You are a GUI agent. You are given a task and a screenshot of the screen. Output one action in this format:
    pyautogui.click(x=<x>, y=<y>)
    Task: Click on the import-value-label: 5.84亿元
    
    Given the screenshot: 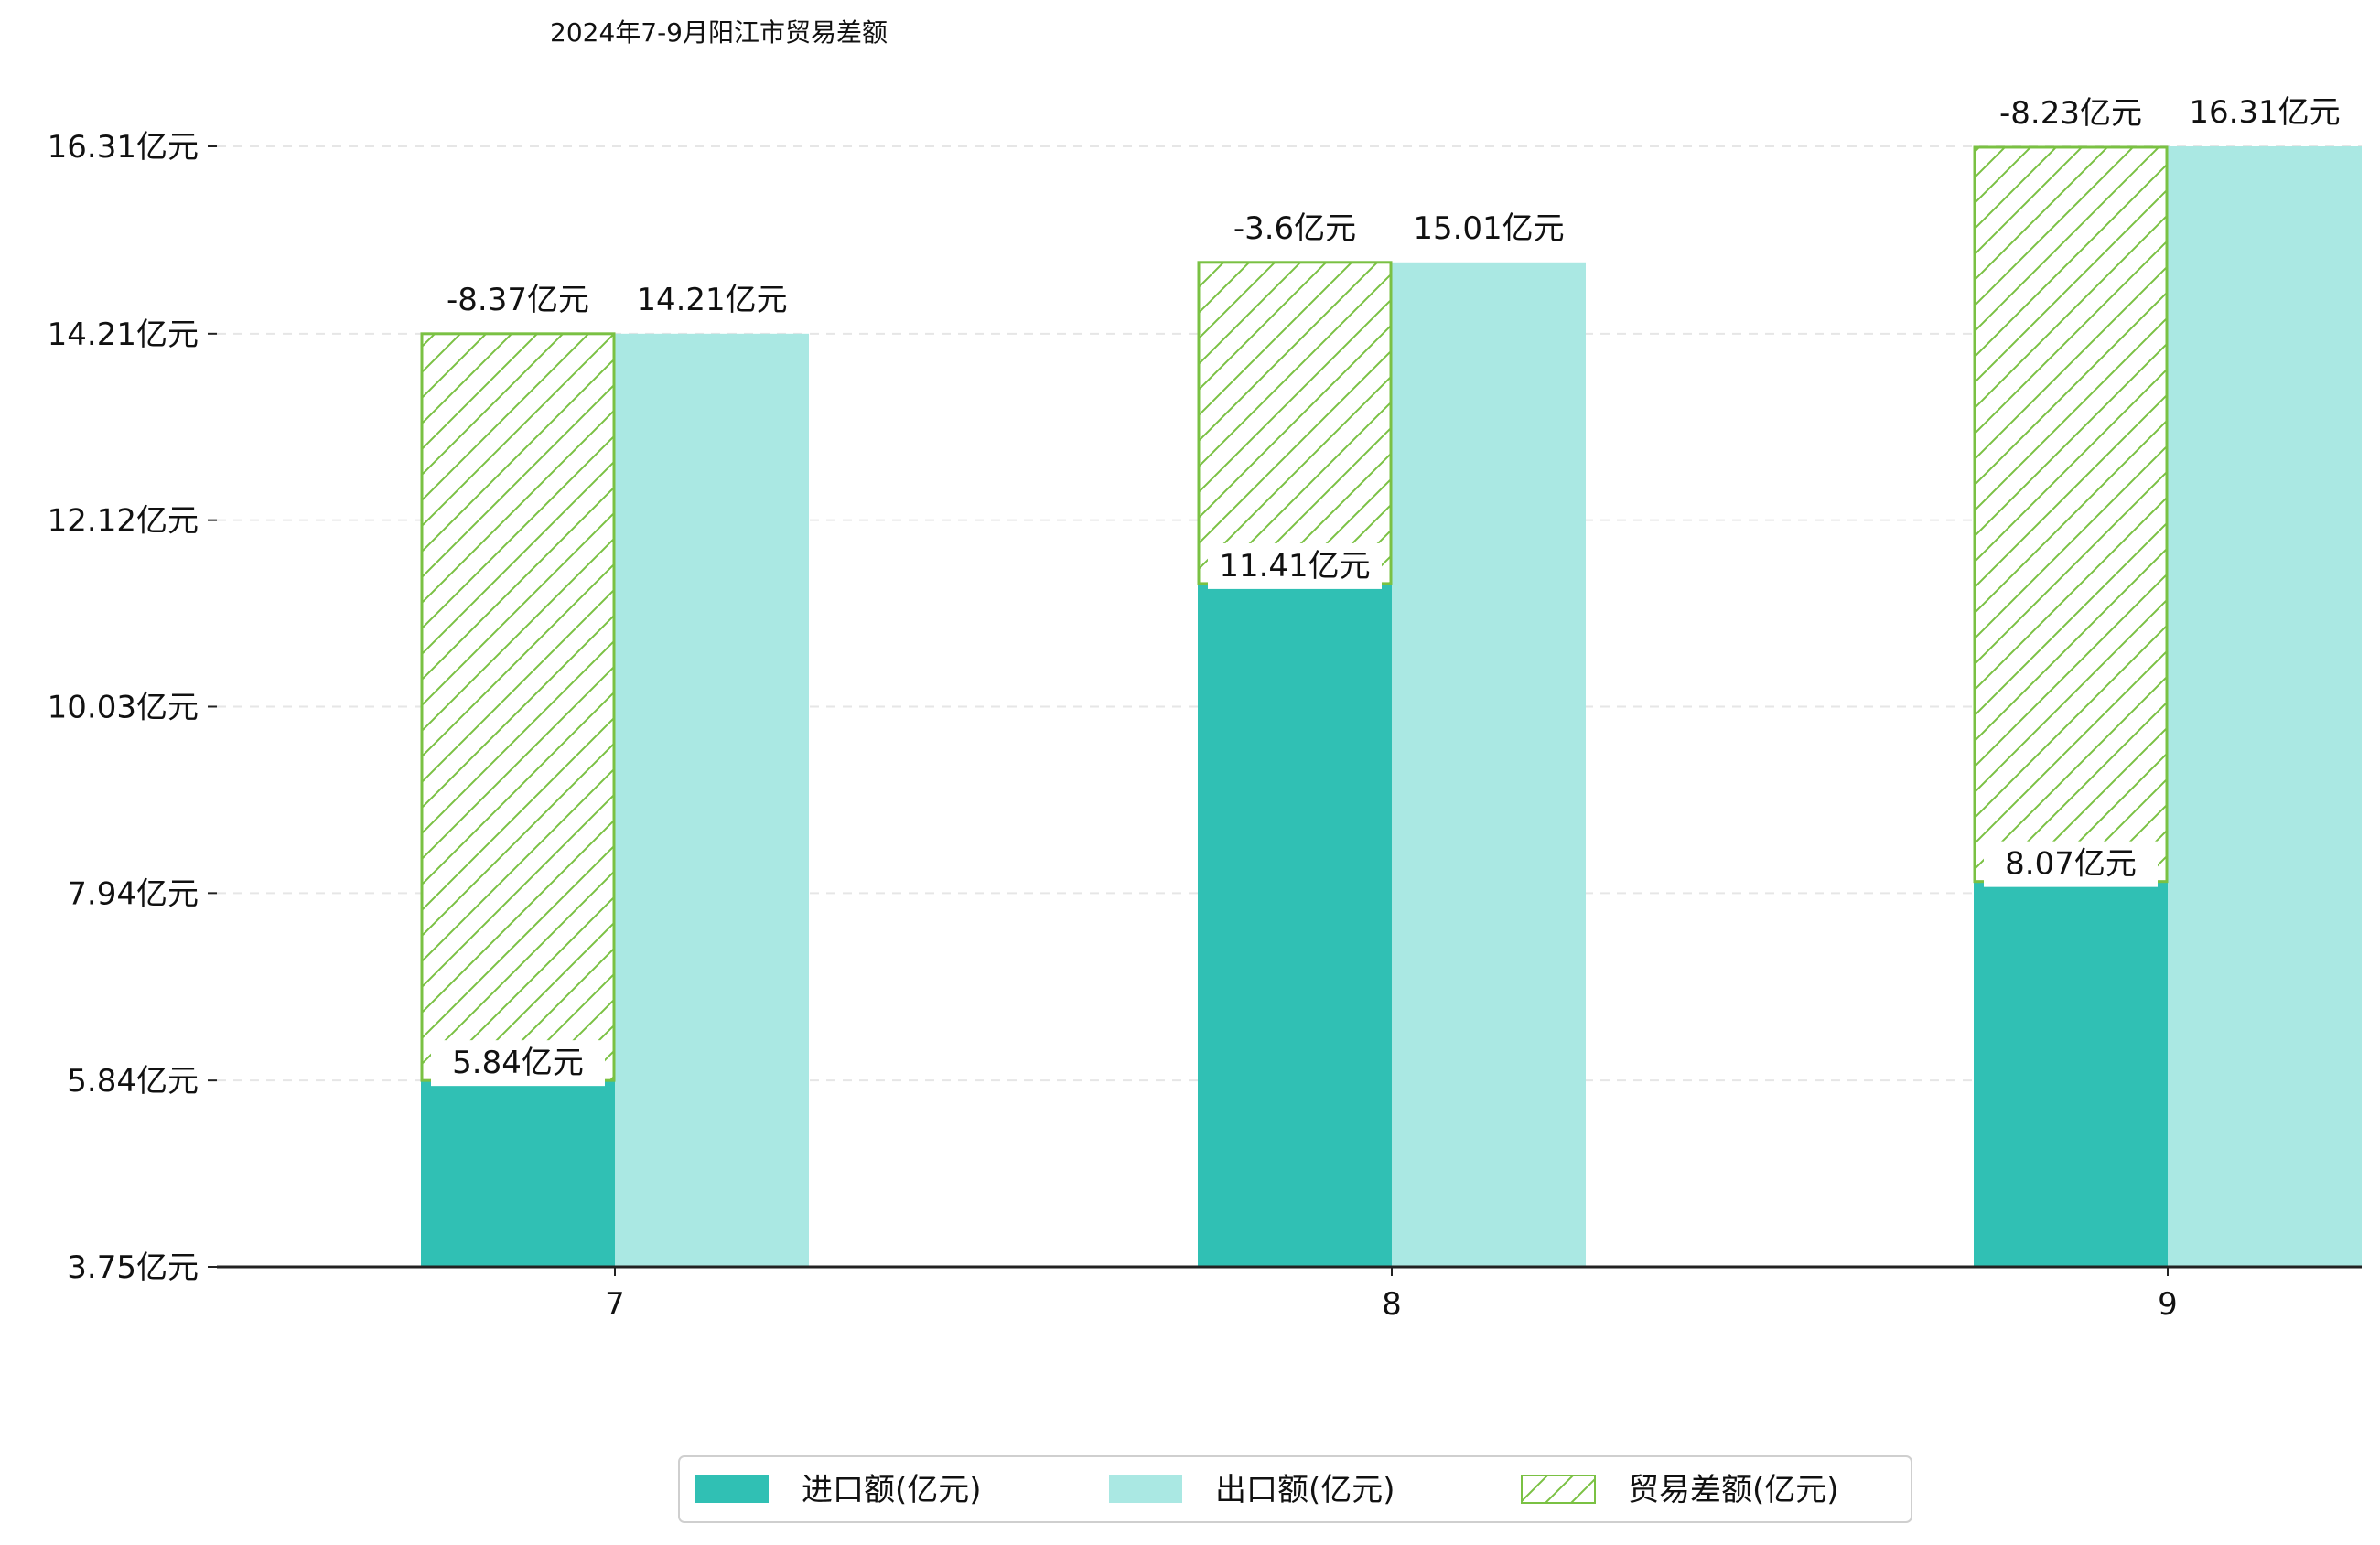 What is the action you would take?
    pyautogui.click(x=518, y=1063)
    